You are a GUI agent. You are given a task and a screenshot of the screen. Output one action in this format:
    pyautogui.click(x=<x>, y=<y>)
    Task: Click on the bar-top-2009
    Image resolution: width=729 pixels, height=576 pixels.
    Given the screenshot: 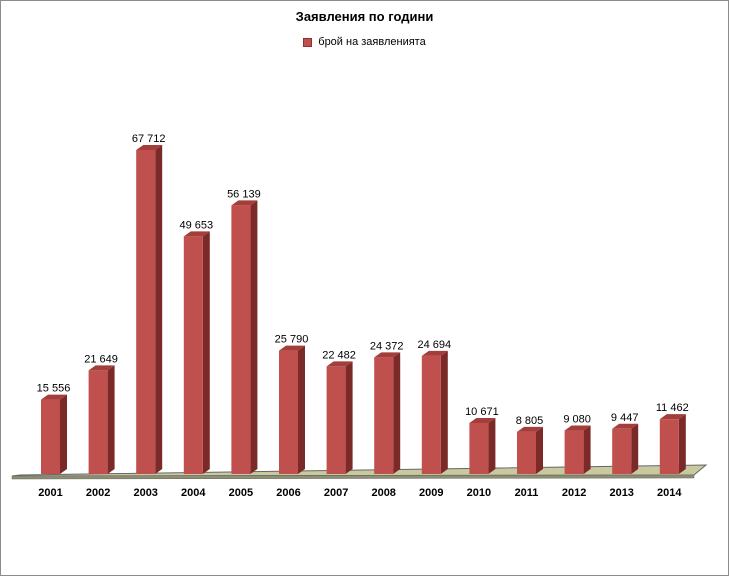 What is the action you would take?
    pyautogui.click(x=434, y=353)
    